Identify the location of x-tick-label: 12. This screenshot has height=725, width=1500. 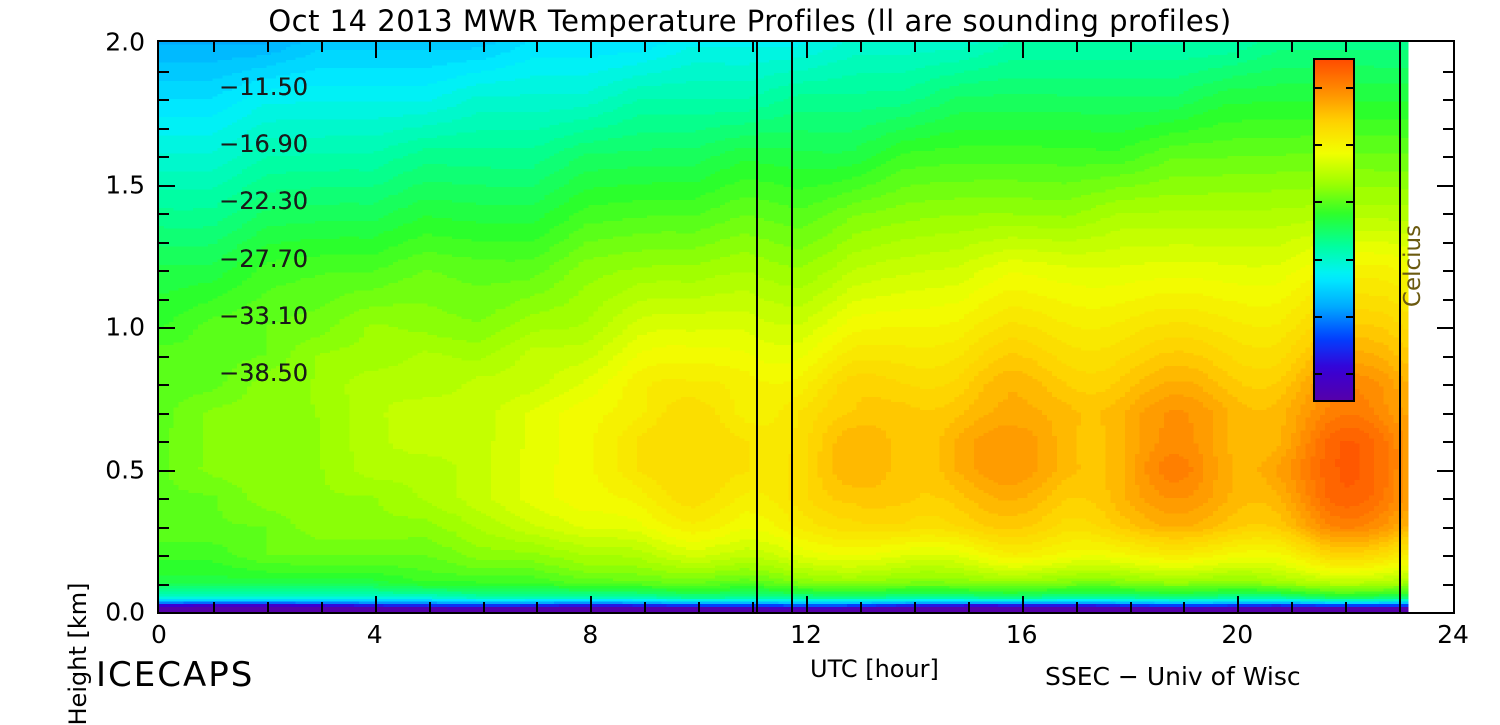
(806, 634).